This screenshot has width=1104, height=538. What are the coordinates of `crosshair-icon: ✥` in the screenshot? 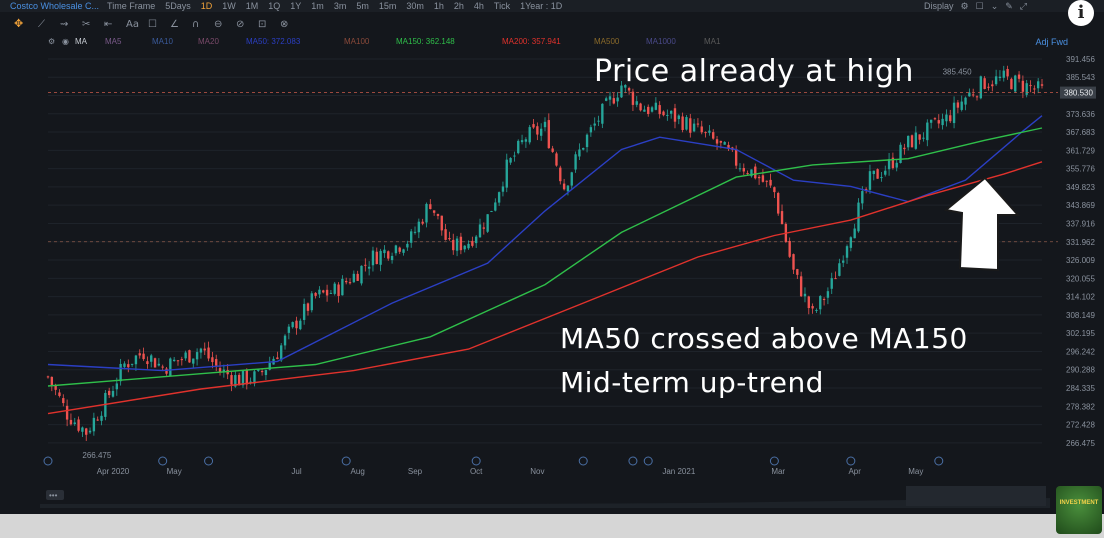 It's located at (18, 23).